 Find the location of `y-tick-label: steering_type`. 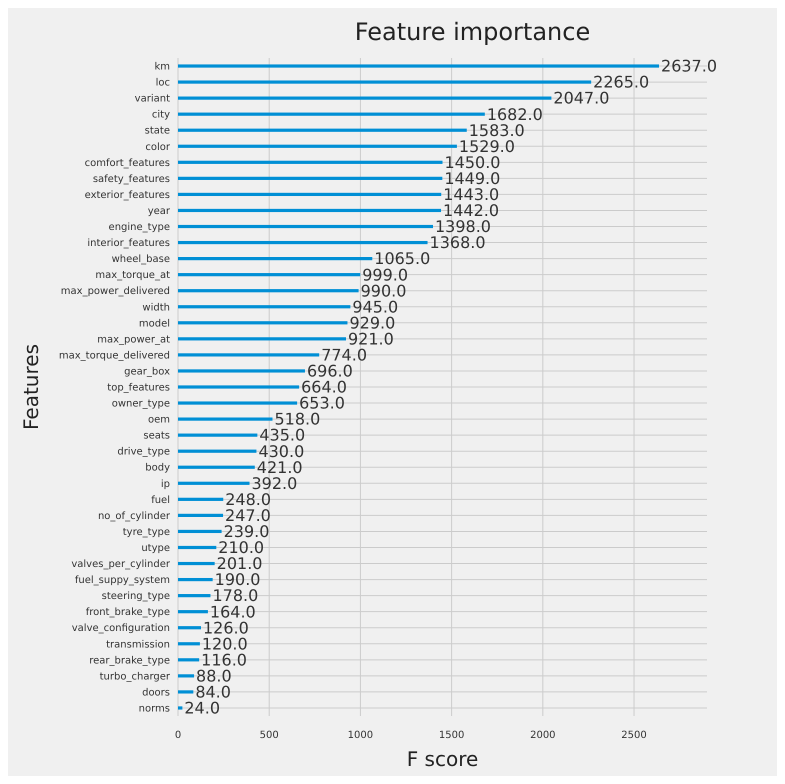

y-tick-label: steering_type is located at coordinates (136, 596).